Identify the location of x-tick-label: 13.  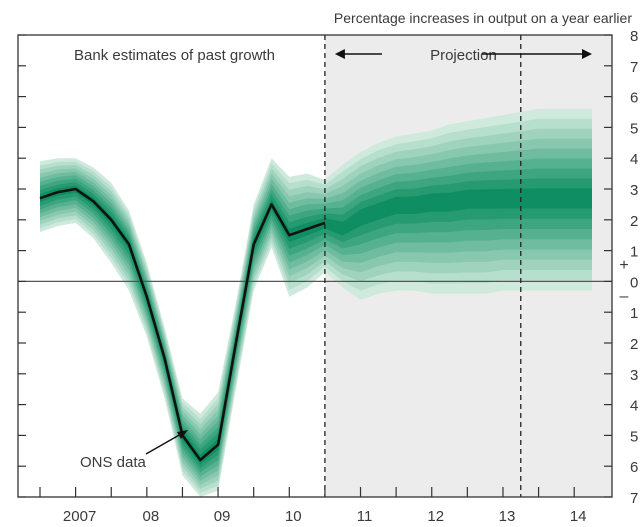
(507, 516).